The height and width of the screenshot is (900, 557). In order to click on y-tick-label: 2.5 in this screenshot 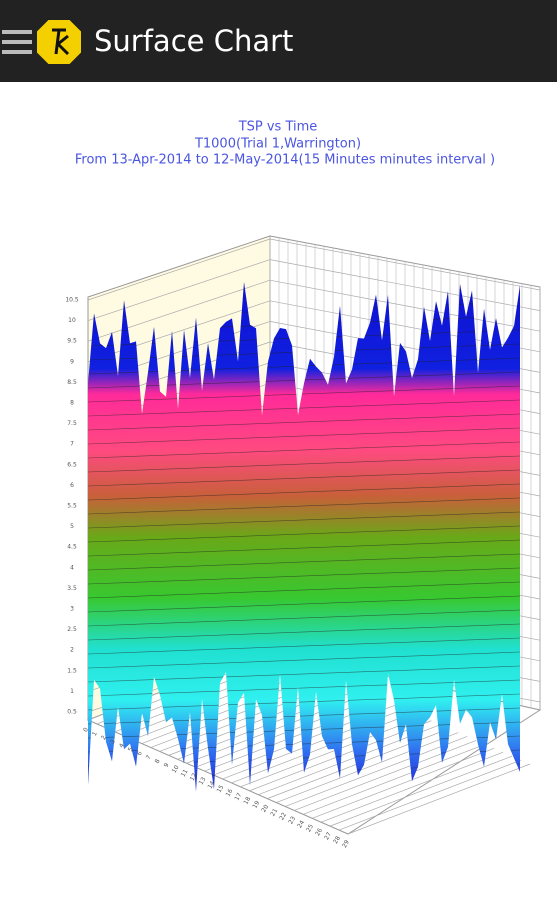, I will do `click(72, 629)`.